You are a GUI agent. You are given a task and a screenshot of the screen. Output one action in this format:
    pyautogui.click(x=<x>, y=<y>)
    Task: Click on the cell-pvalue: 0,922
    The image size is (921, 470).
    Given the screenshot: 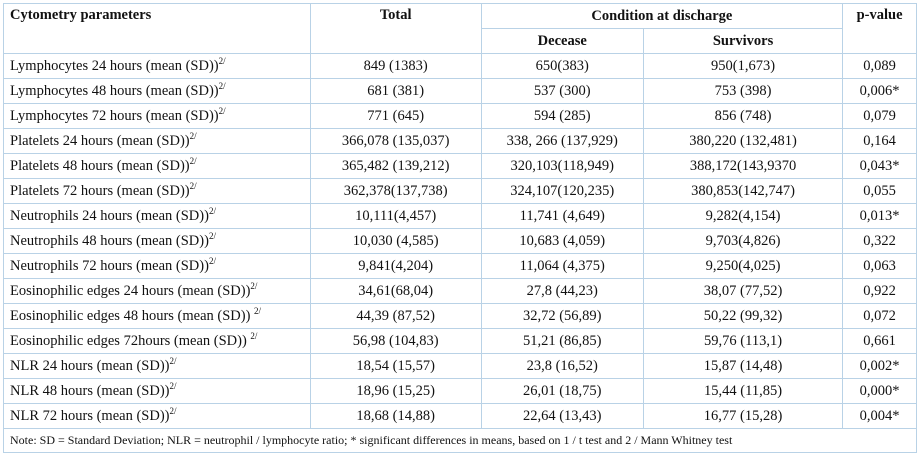 What is the action you would take?
    pyautogui.click(x=879, y=291)
    